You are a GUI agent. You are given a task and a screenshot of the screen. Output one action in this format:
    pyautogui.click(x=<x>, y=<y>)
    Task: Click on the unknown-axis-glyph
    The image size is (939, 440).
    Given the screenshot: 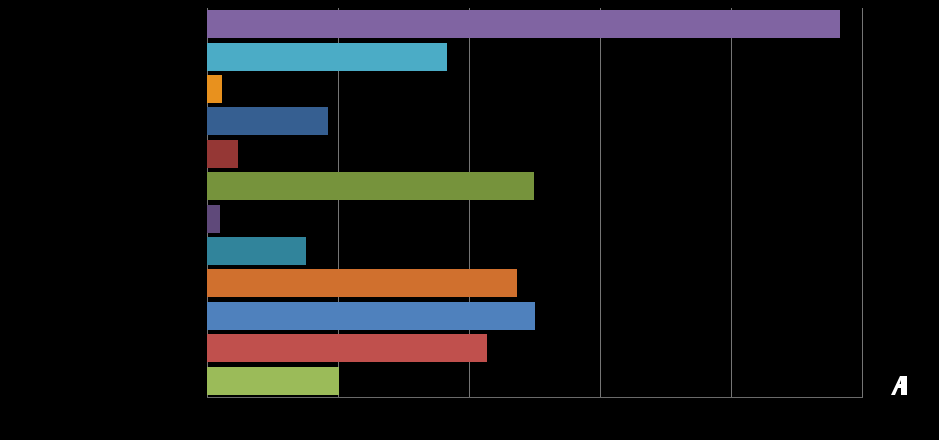 What is the action you would take?
    pyautogui.click(x=901, y=385)
    